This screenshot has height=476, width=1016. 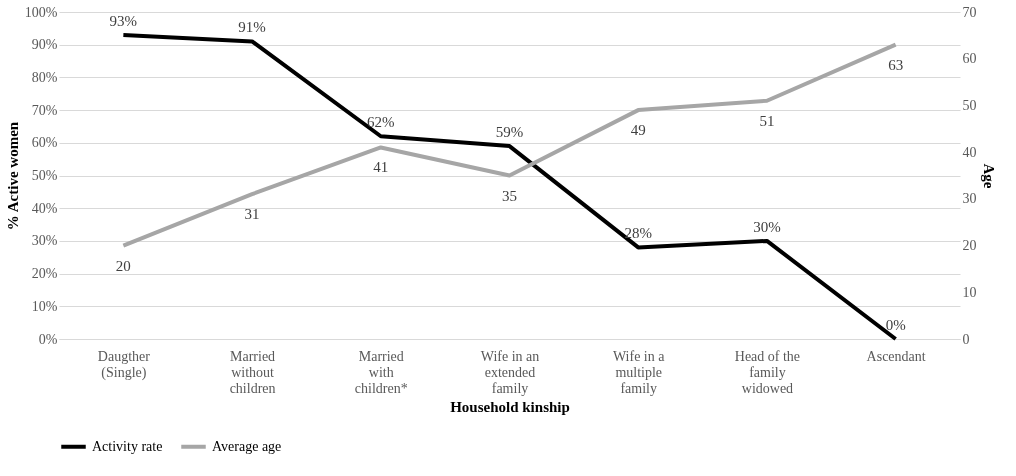 I want to click on y2-axis-title: Age, so click(x=988, y=176).